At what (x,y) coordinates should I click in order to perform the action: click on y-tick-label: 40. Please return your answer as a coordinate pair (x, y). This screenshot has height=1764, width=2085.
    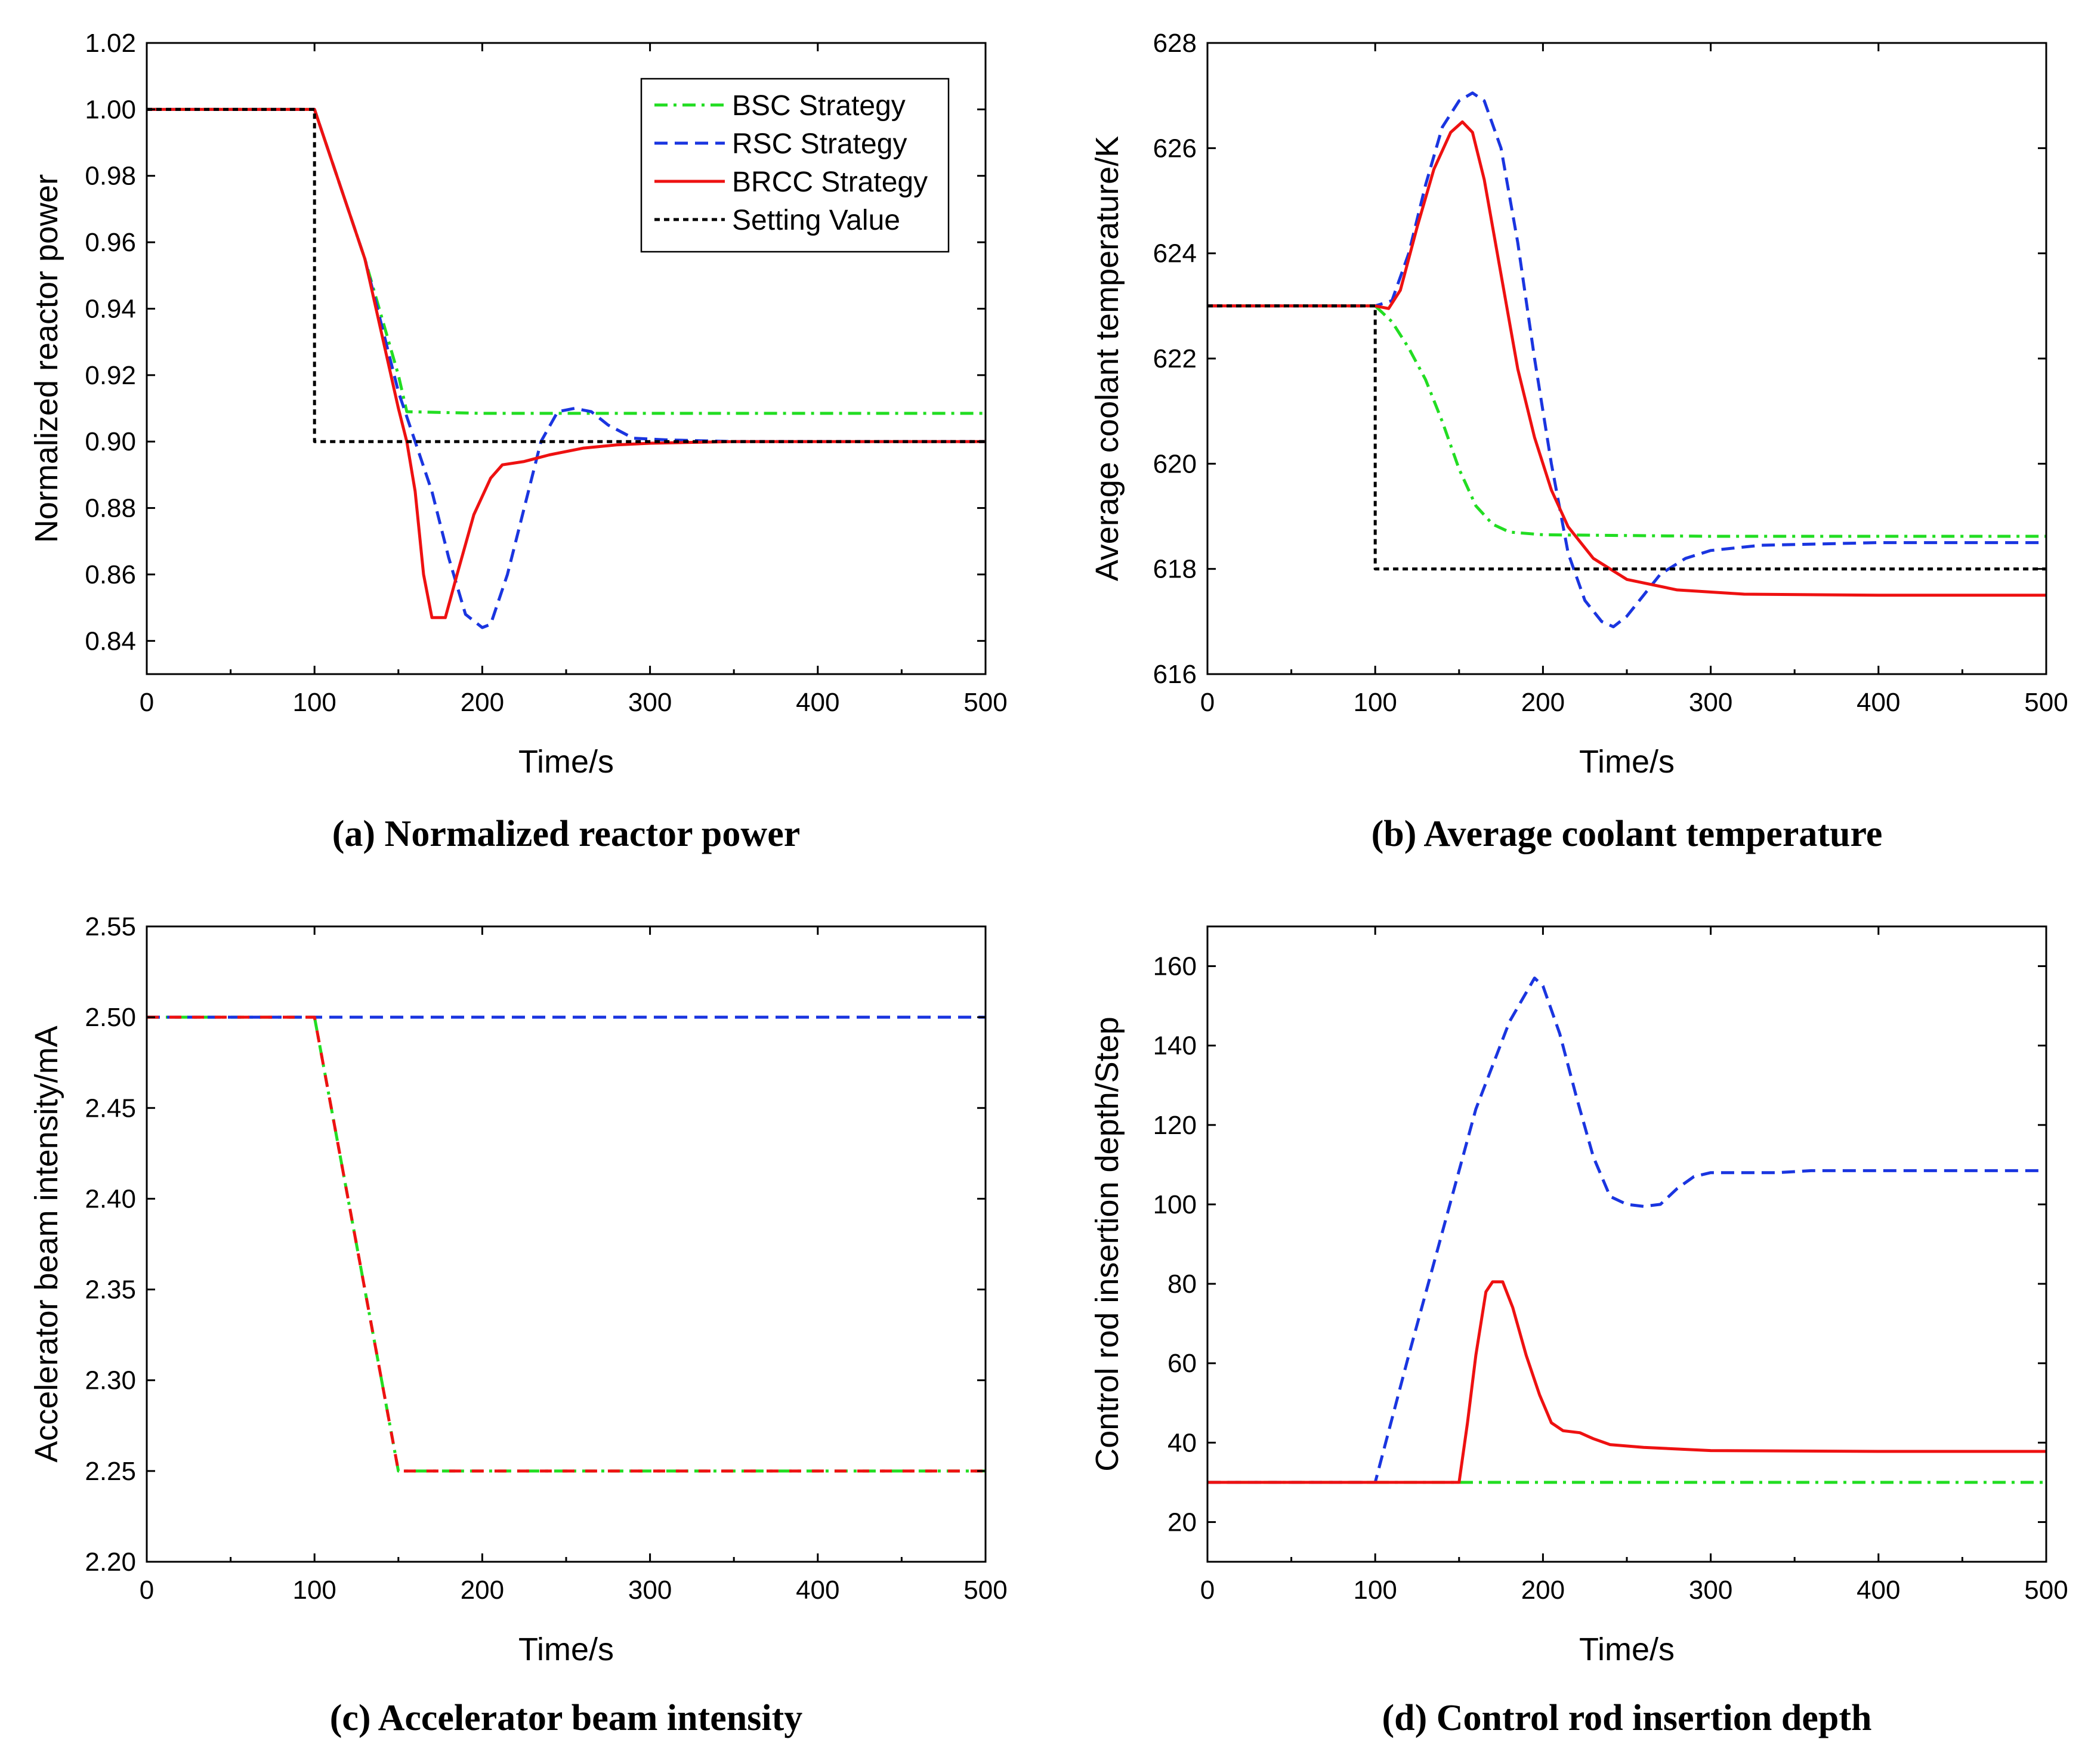
    Looking at the image, I should click on (1182, 1443).